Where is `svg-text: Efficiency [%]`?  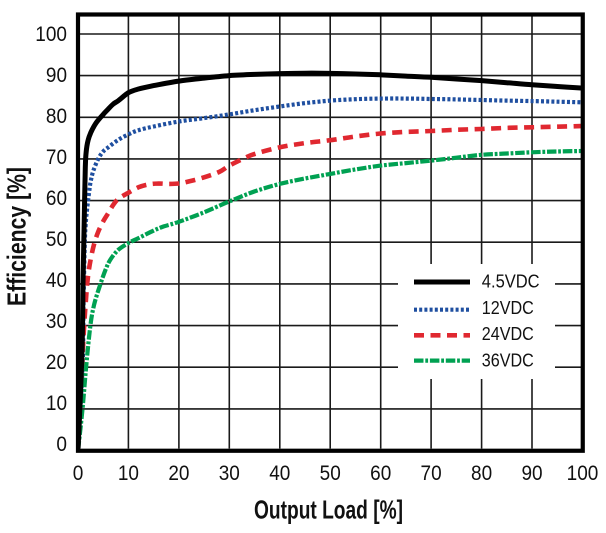
svg-text: Efficiency [%] is located at coordinates (17, 236).